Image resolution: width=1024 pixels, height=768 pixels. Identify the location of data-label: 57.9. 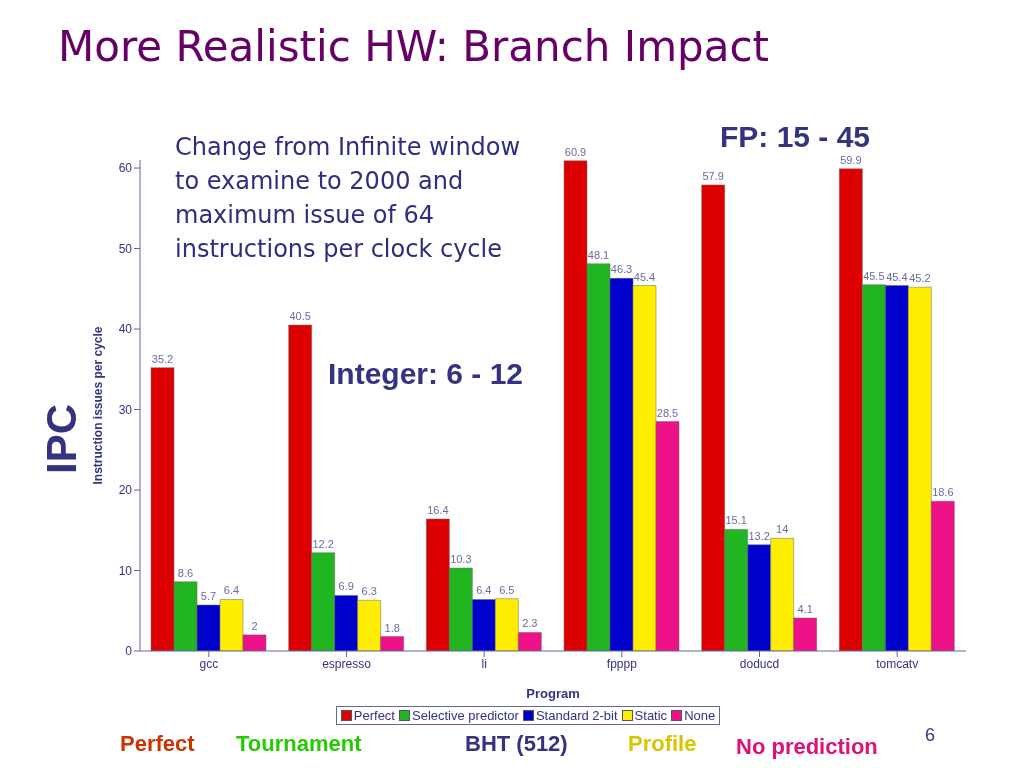
(713, 175).